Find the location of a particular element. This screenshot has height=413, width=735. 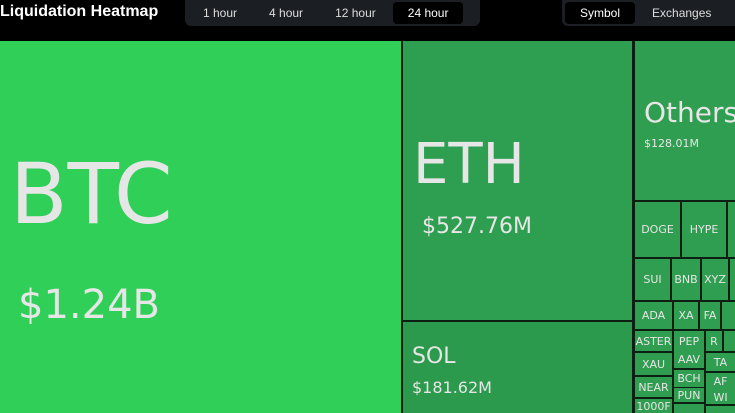

tile: FA is located at coordinates (710, 315).